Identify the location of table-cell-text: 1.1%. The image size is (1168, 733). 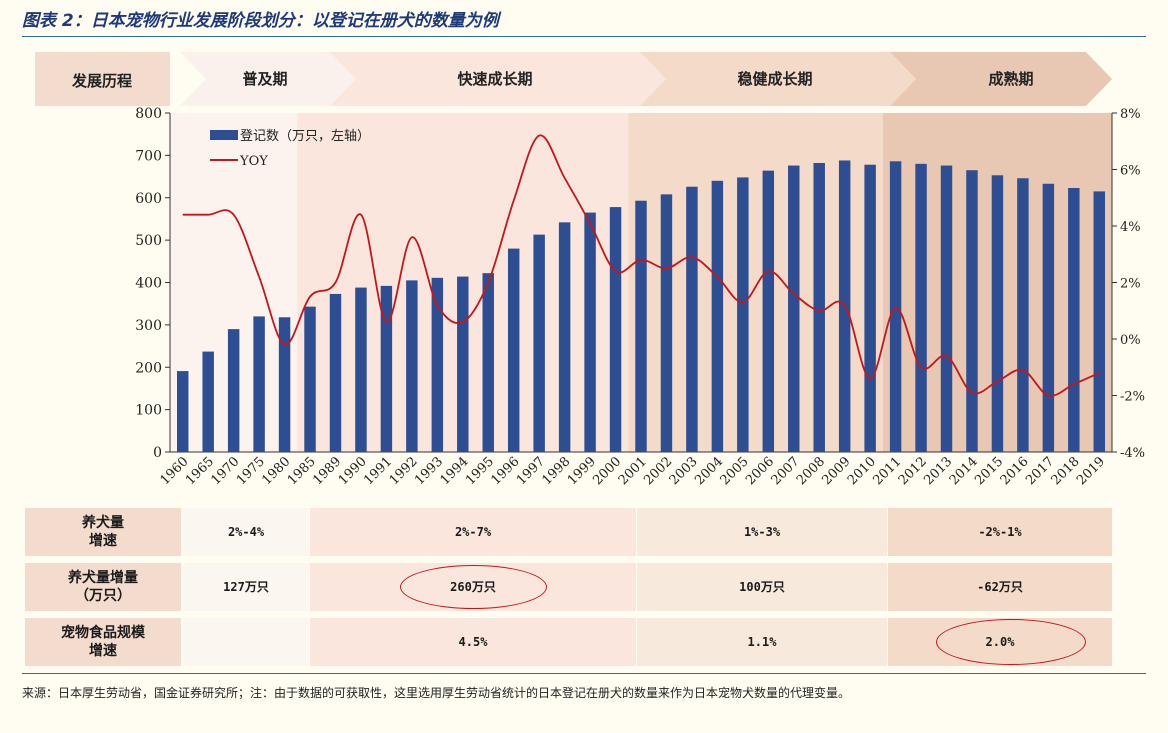
(762, 642).